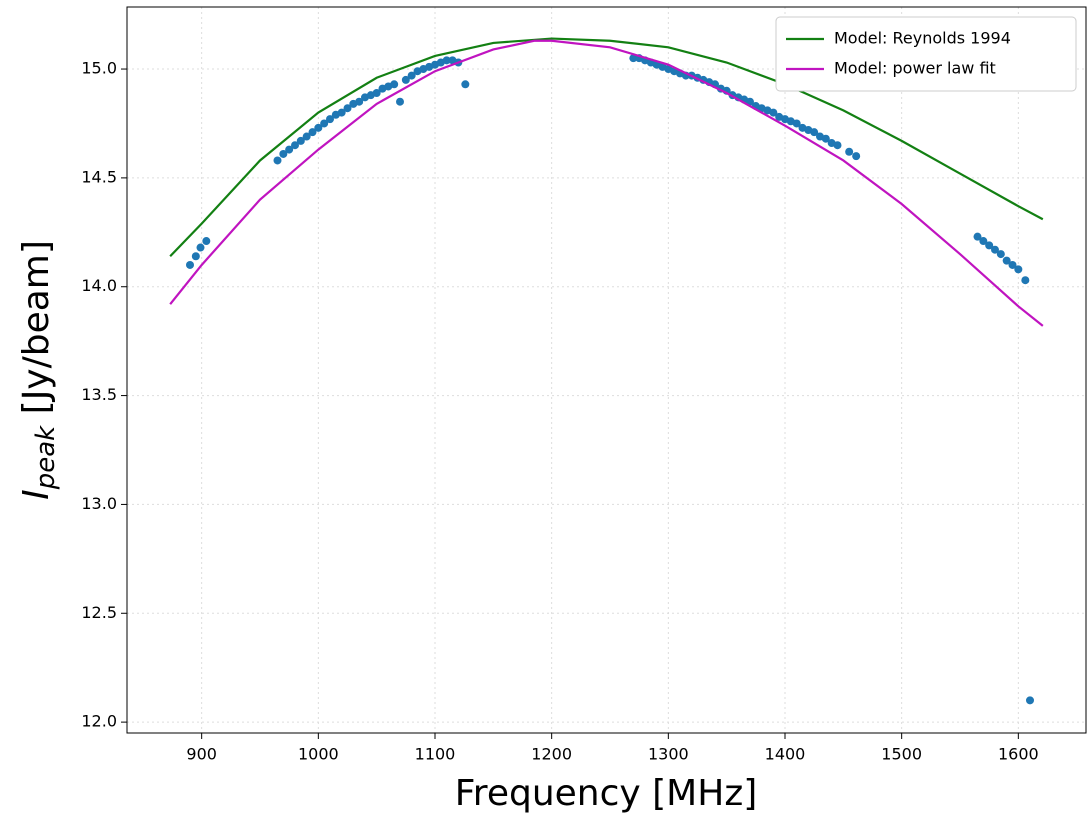 This screenshot has height=826, width=1087. I want to click on y-tick-label: 13.0, so click(99, 503).